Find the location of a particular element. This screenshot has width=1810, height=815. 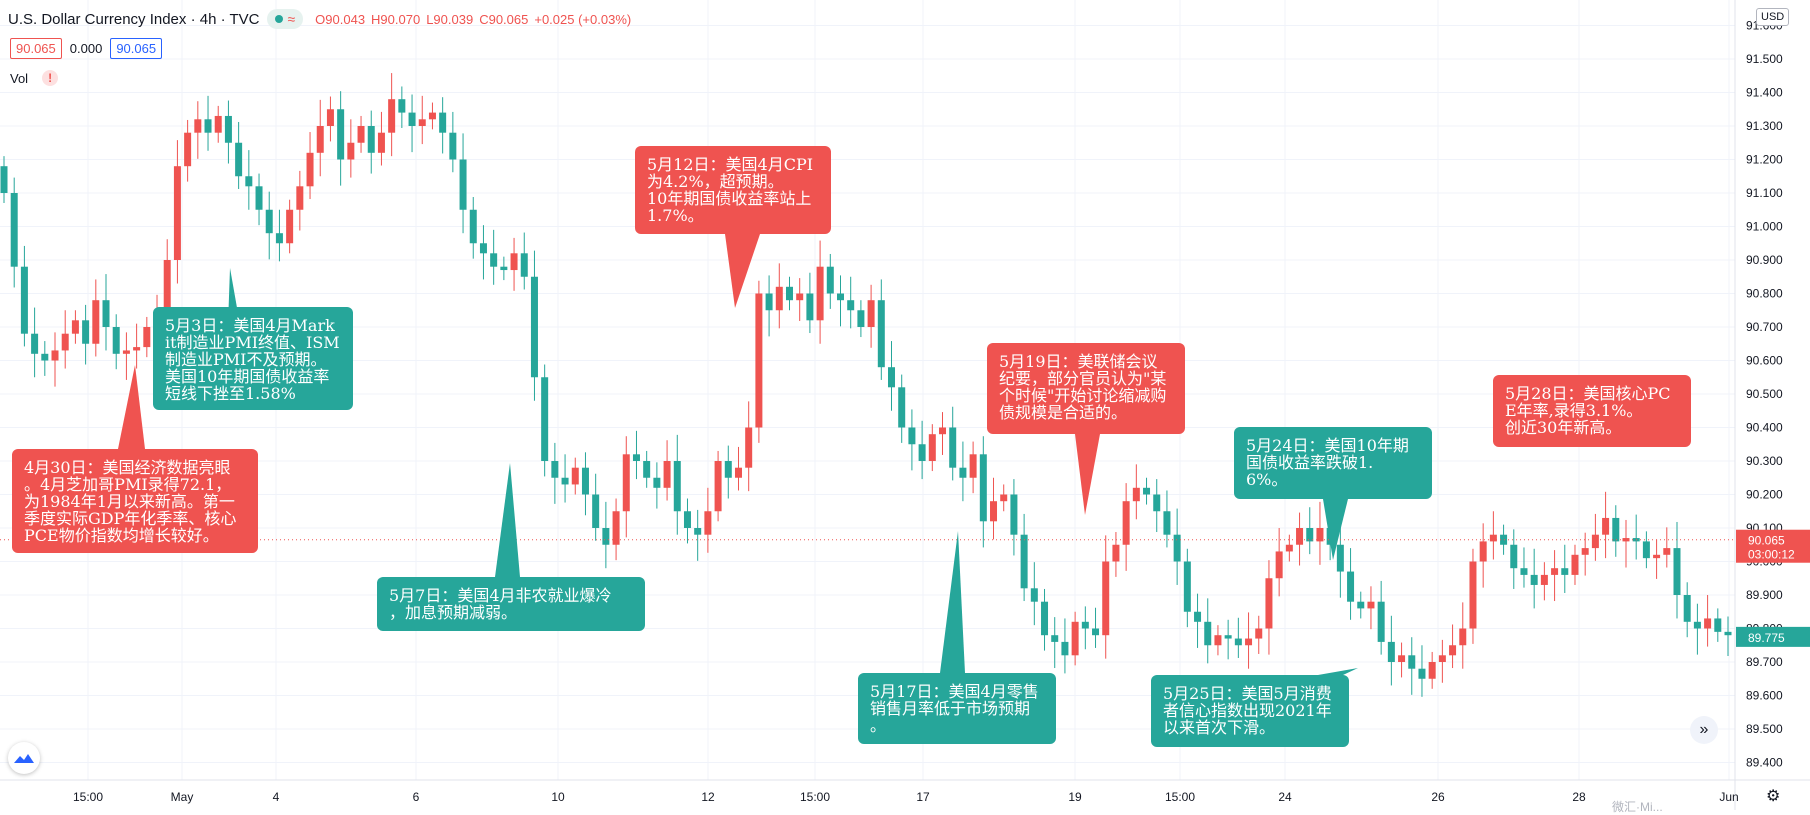

annotation-3: 5月7日：美国4月非农就业爆冷 ，加息预期减弱。 is located at coordinates (511, 604).